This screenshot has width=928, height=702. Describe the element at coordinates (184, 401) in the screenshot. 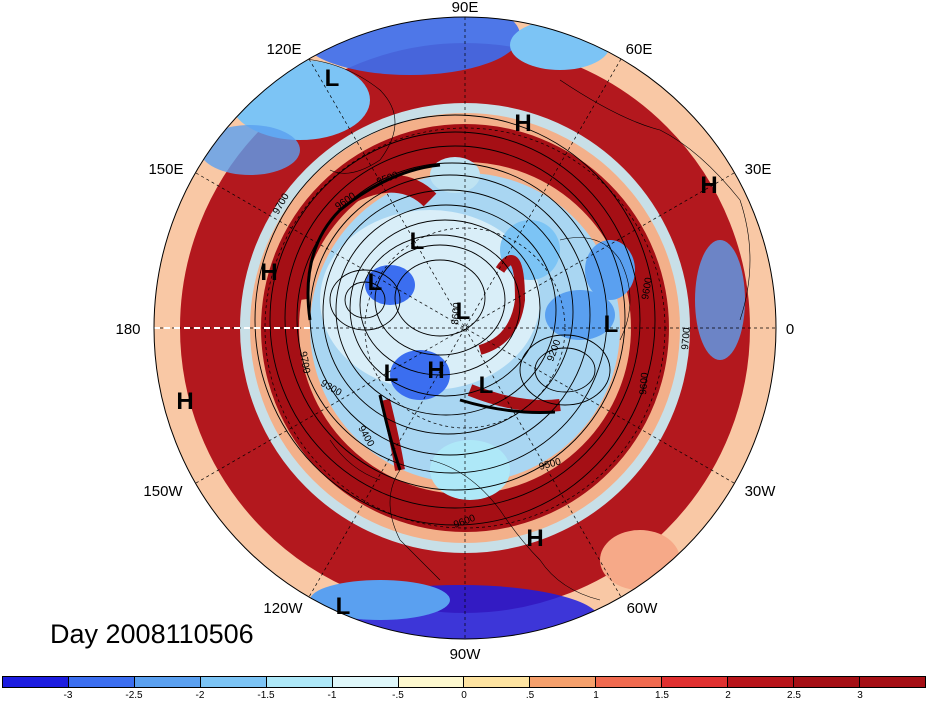

I see `pressure-center-h5: H` at that location.